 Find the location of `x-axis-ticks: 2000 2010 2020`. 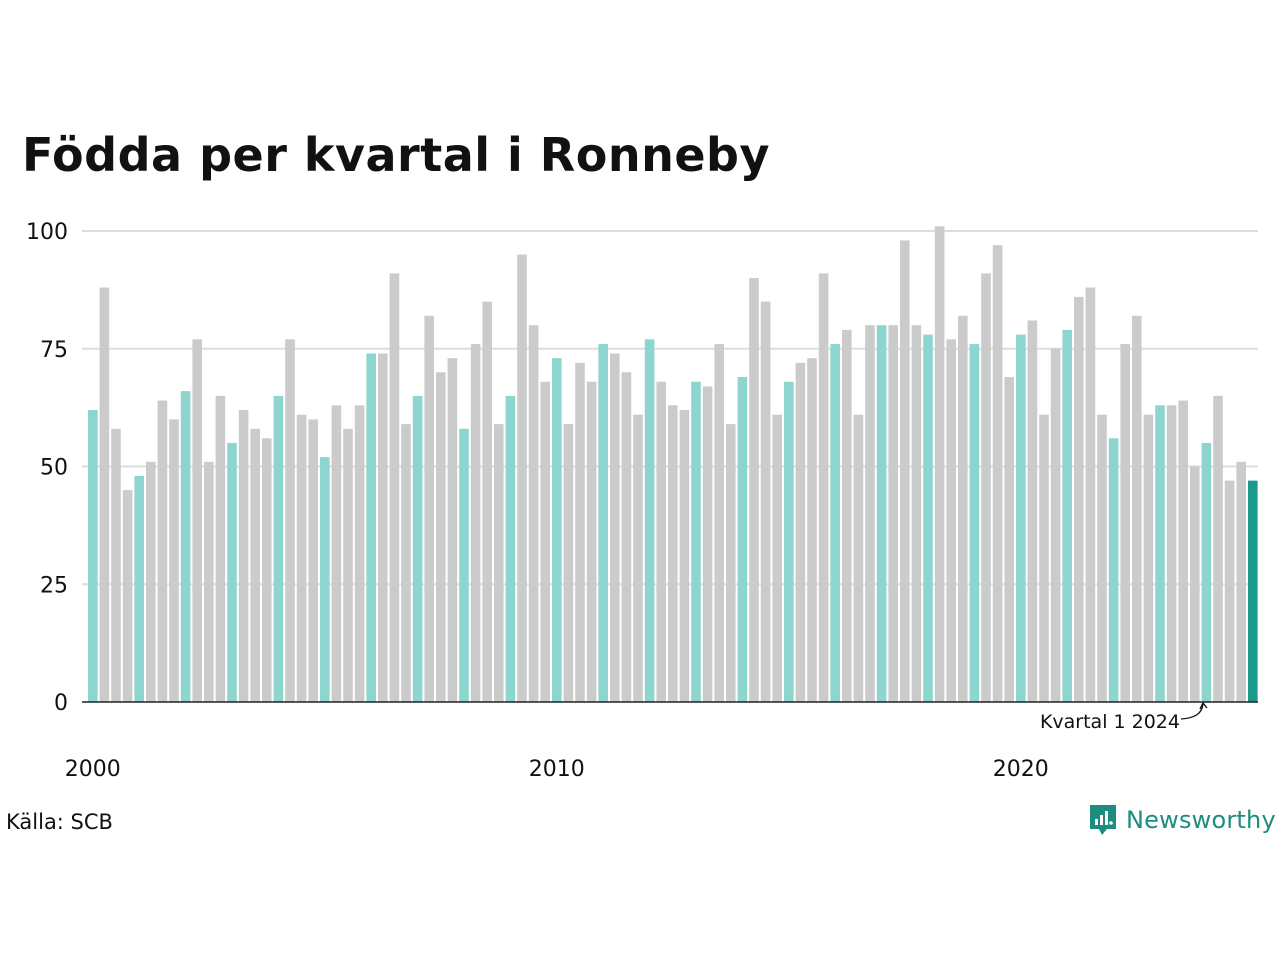

x-axis-ticks: 2000 2010 2020 is located at coordinates (557, 769).